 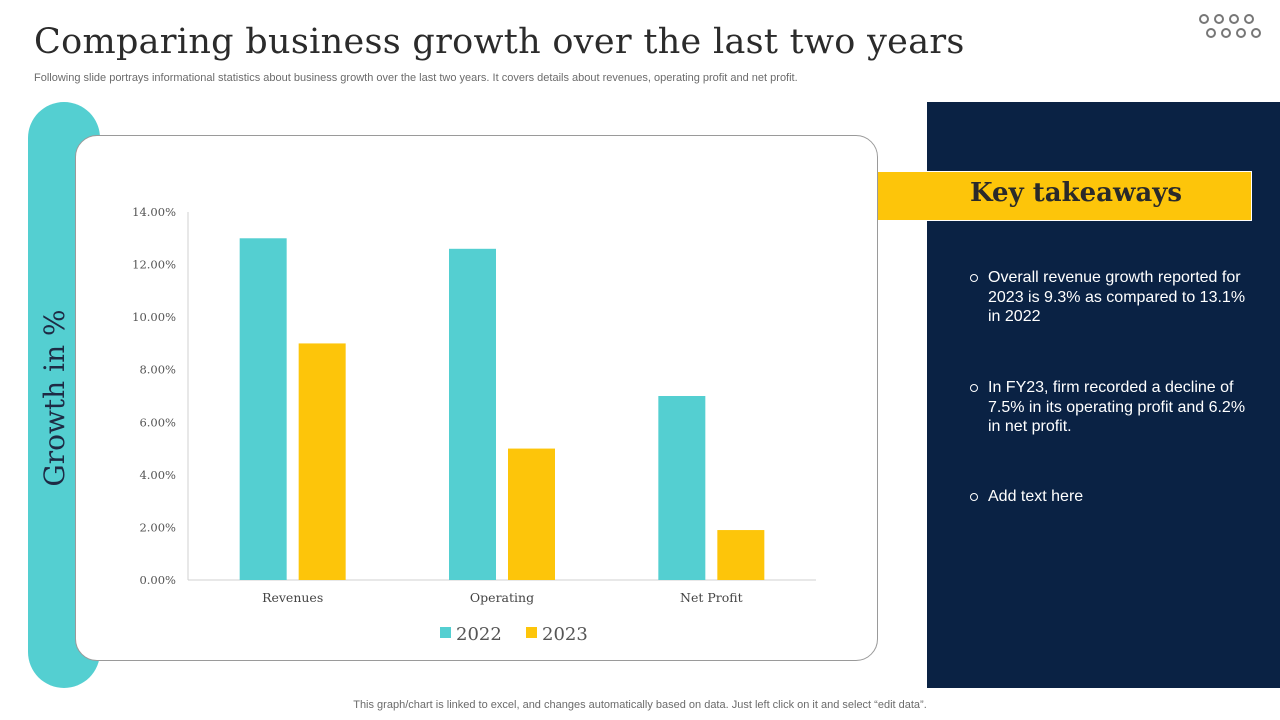 I want to click on legend-swatch-2022, so click(x=445, y=632).